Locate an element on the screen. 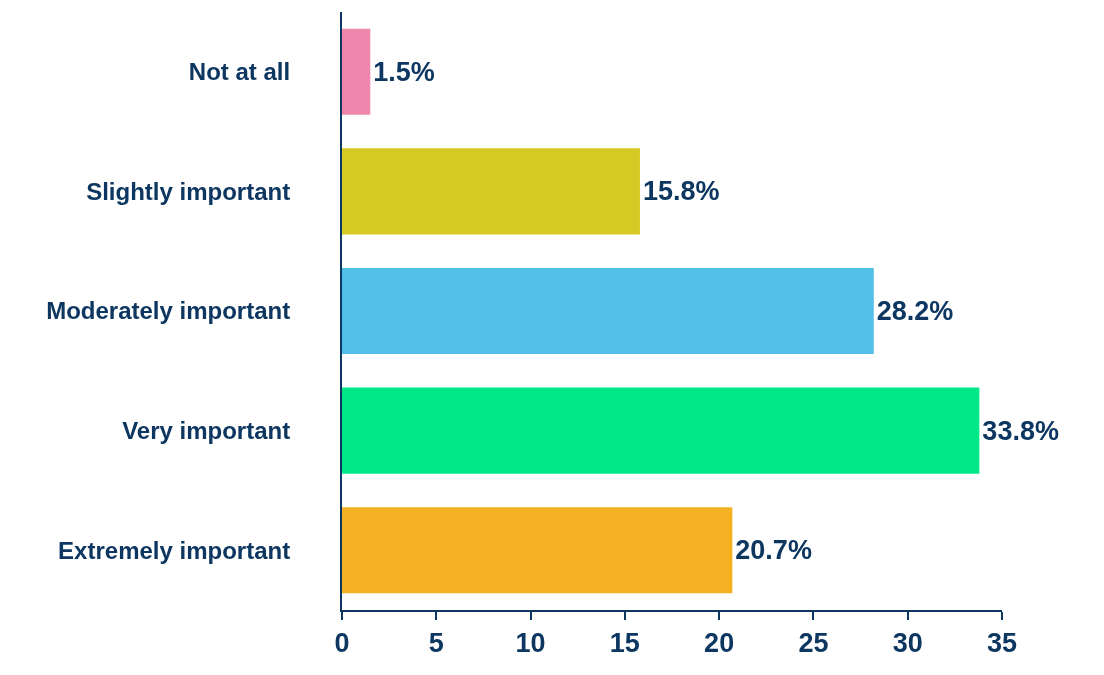  x-tick-label: 5 is located at coordinates (436, 643).